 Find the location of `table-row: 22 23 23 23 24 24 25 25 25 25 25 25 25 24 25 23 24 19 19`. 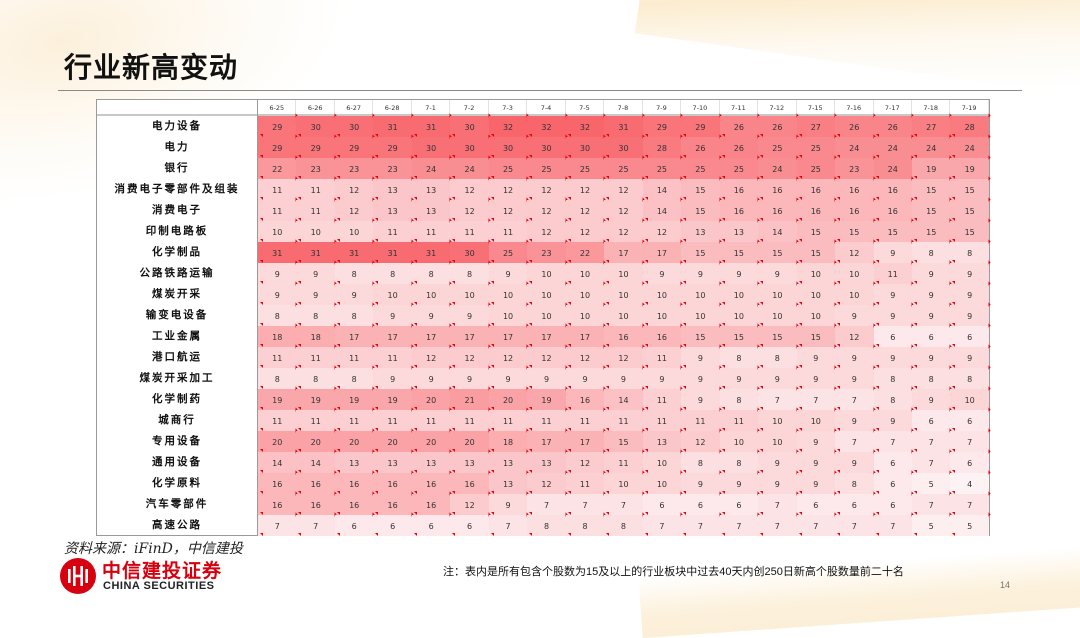

table-row: 22 23 23 23 24 24 25 25 25 25 25 25 25 24 25 23 24 19 19 is located at coordinates (623, 168).